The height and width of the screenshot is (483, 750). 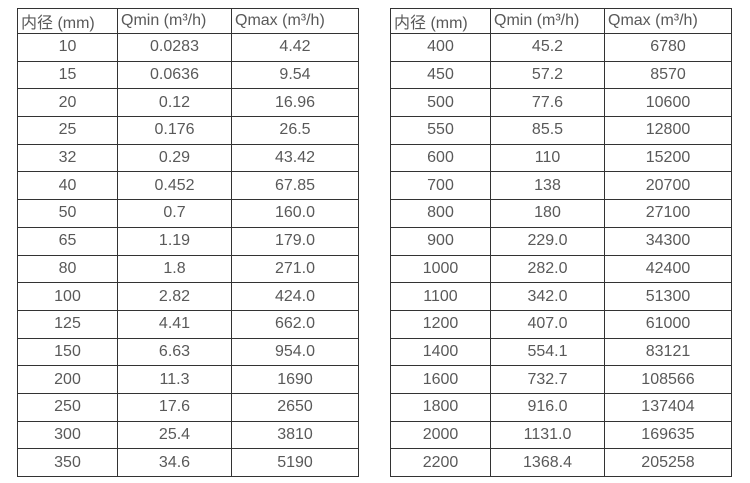 I want to click on table-cell: 6780, so click(x=668, y=47).